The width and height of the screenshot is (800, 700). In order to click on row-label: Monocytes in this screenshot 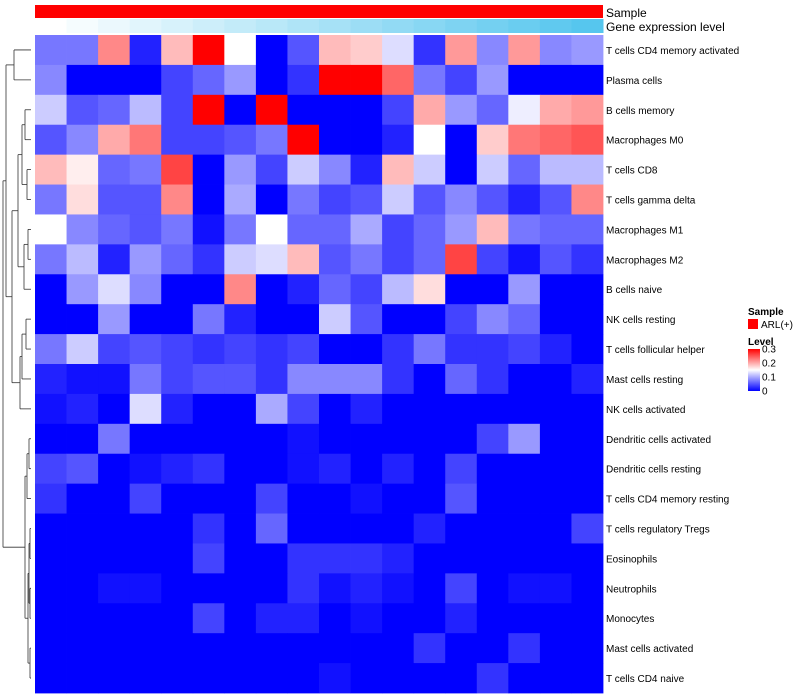, I will do `click(630, 619)`.